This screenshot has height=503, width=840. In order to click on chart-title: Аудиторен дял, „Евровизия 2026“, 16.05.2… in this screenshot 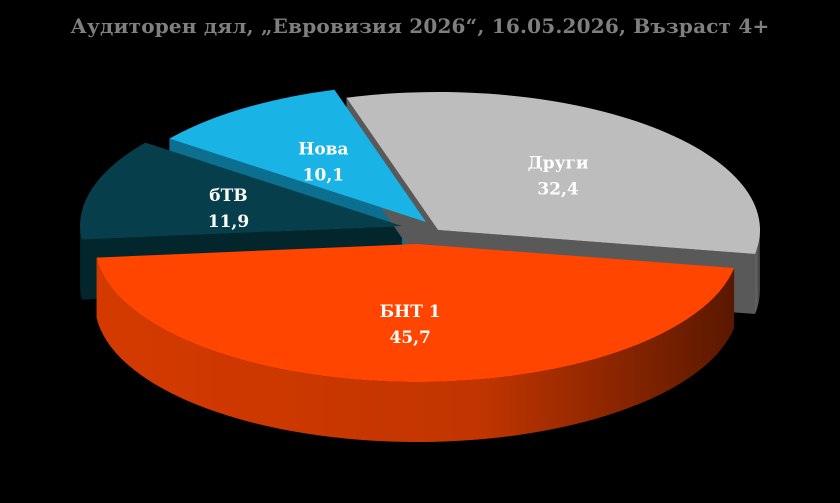, I will do `click(420, 26)`.